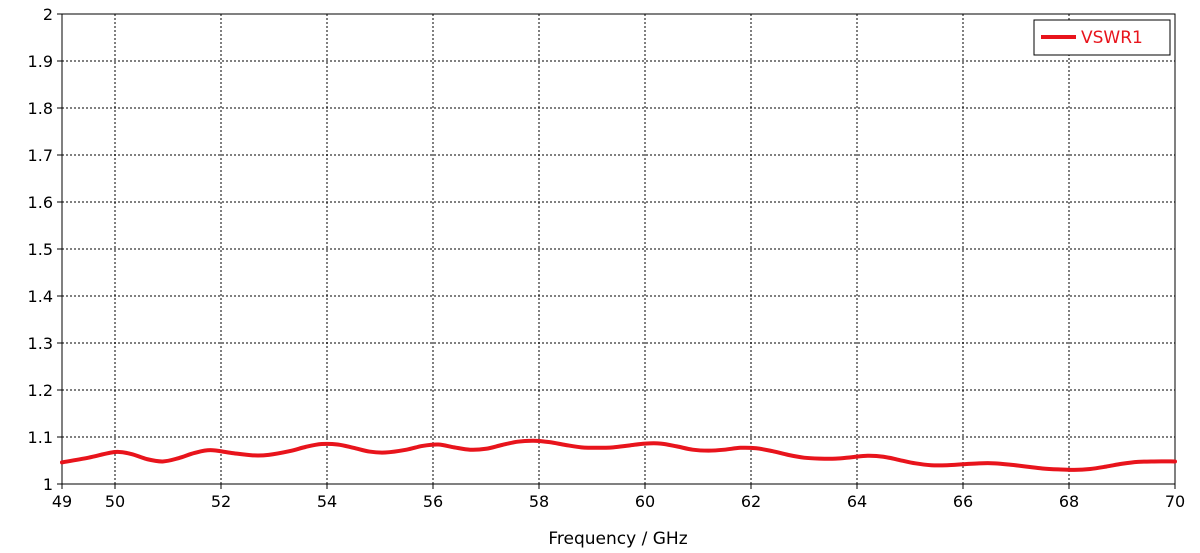 The image size is (1200, 553). I want to click on x-tick-label: 58, so click(539, 501).